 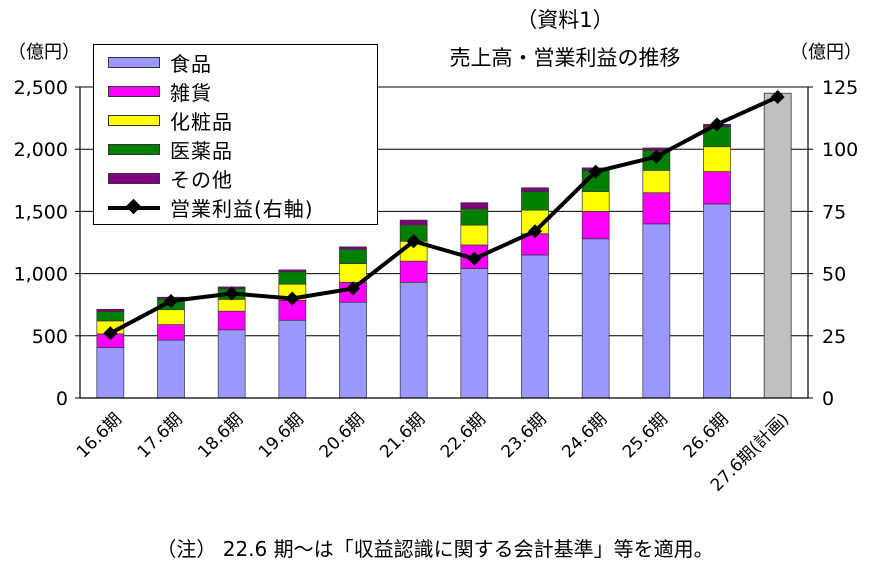 What do you see at coordinates (834, 275) in the screenshot?
I see `right-tick-label: 50` at bounding box center [834, 275].